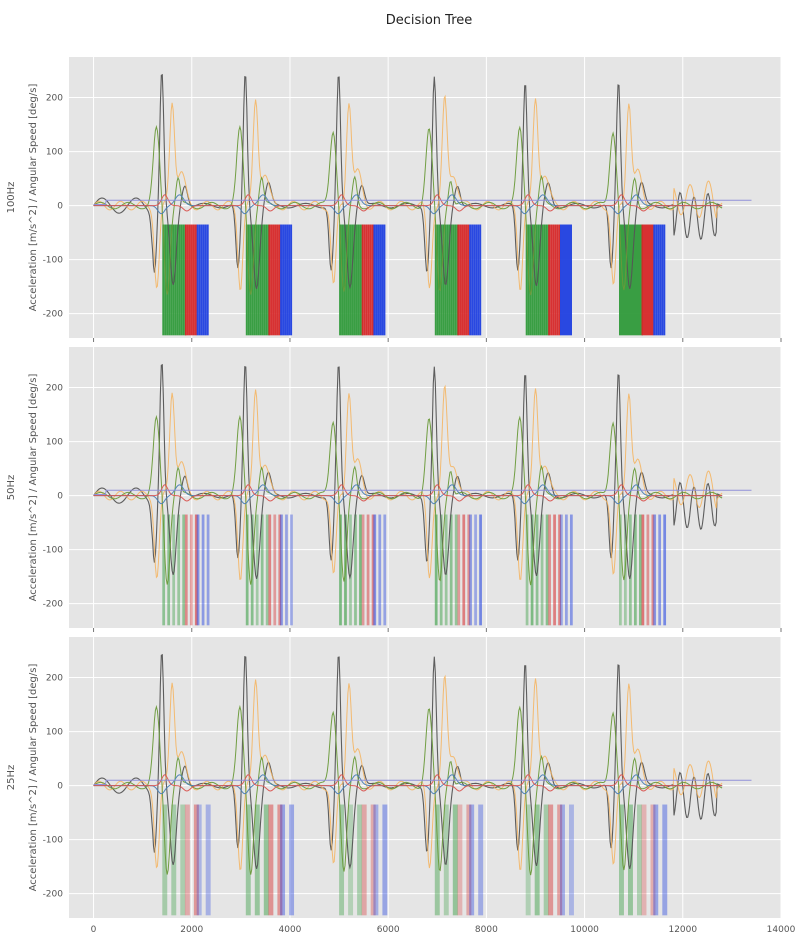 The width and height of the screenshot is (800, 942). Describe the element at coordinates (429, 20) in the screenshot. I see `figure-title: Decision Tree` at that location.